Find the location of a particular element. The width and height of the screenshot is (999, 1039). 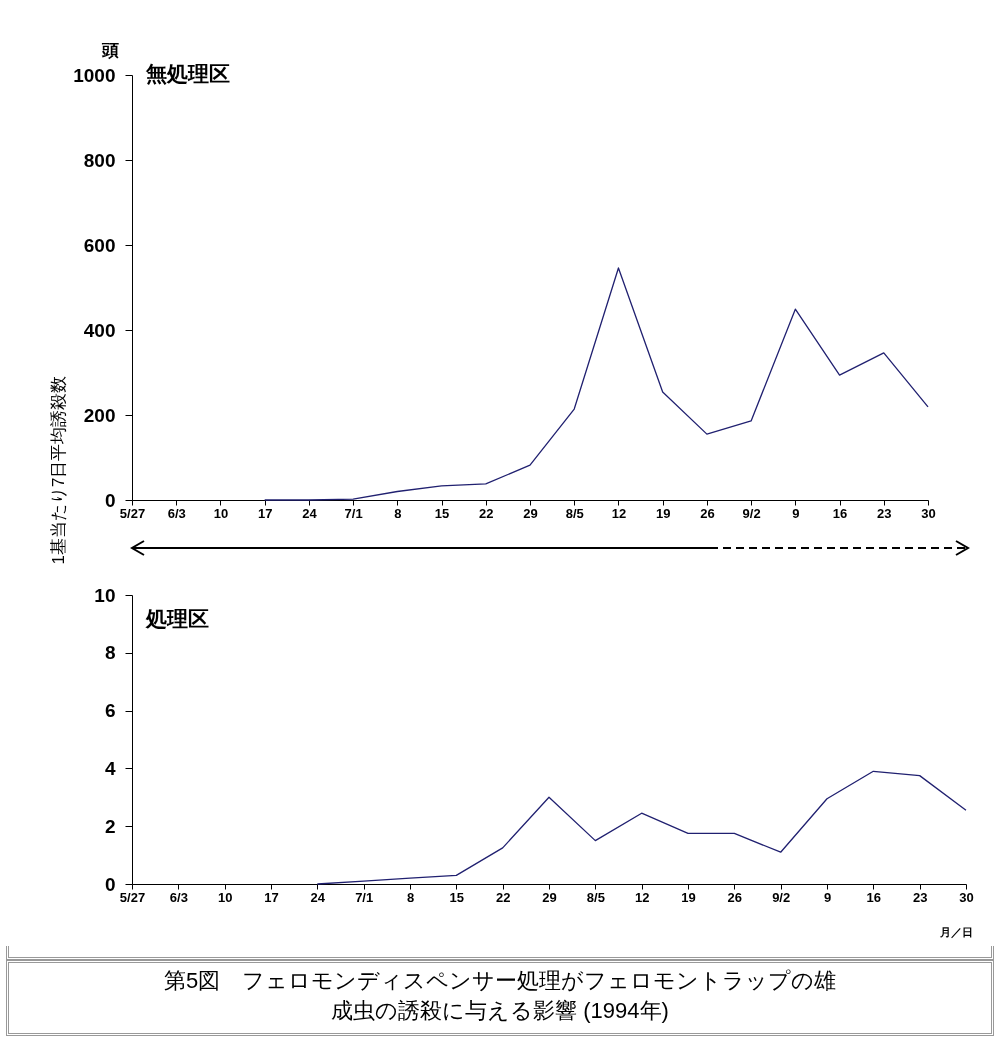

y-tick-label: 6 is located at coordinates (110, 711).